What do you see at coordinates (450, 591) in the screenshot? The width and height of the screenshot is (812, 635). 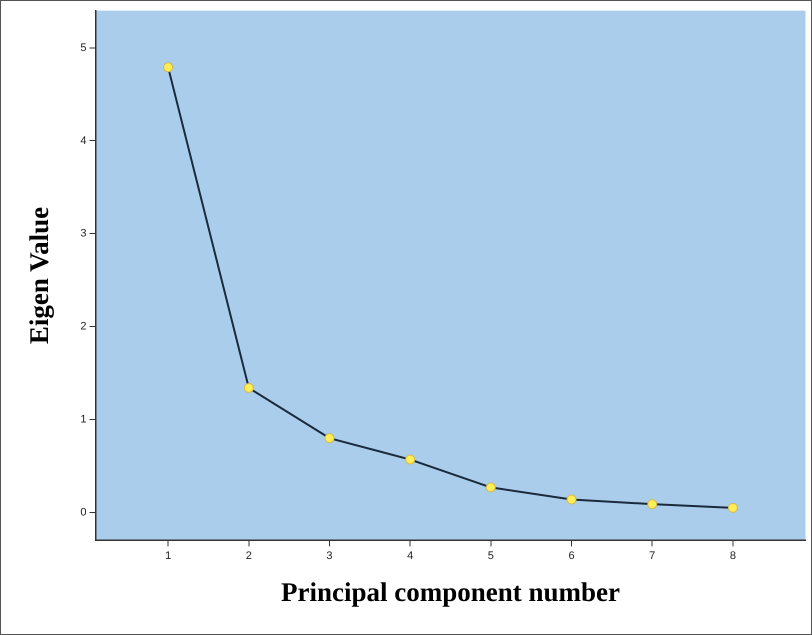 I see `x-axis-title: Principal component number` at bounding box center [450, 591].